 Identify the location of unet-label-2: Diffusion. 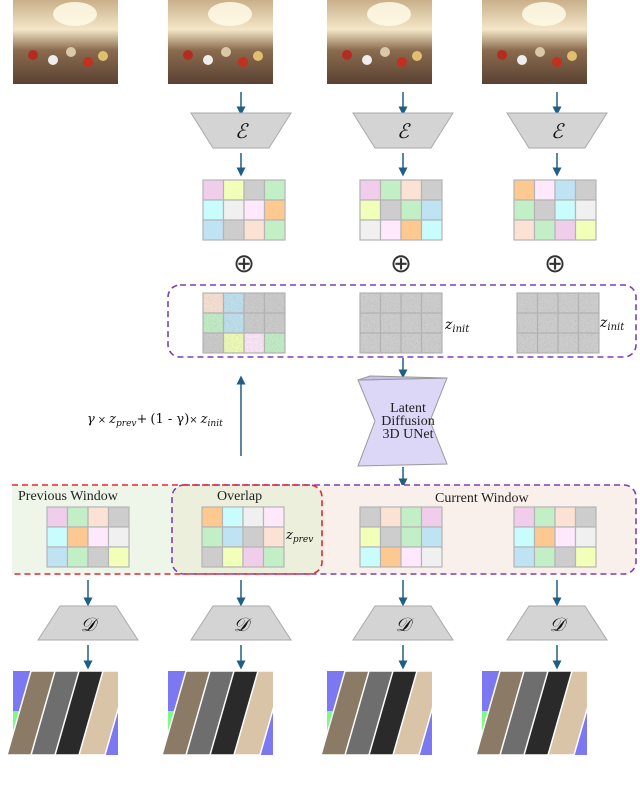
(407, 421).